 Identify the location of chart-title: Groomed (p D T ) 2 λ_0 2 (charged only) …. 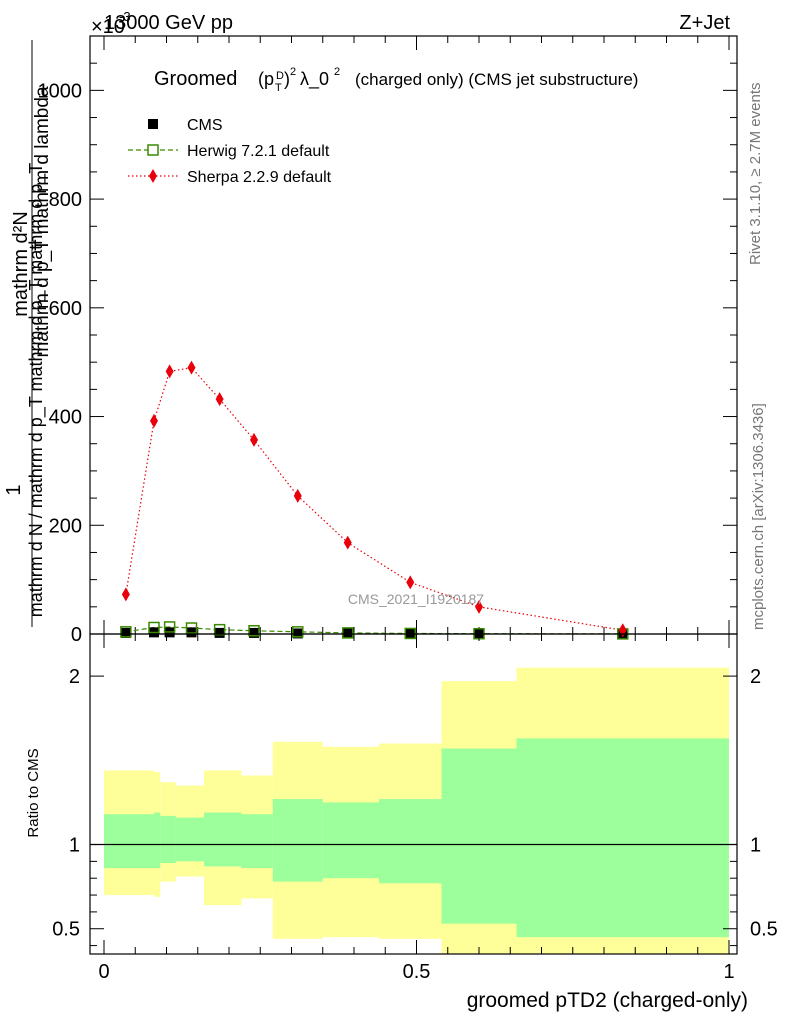
(396, 80).